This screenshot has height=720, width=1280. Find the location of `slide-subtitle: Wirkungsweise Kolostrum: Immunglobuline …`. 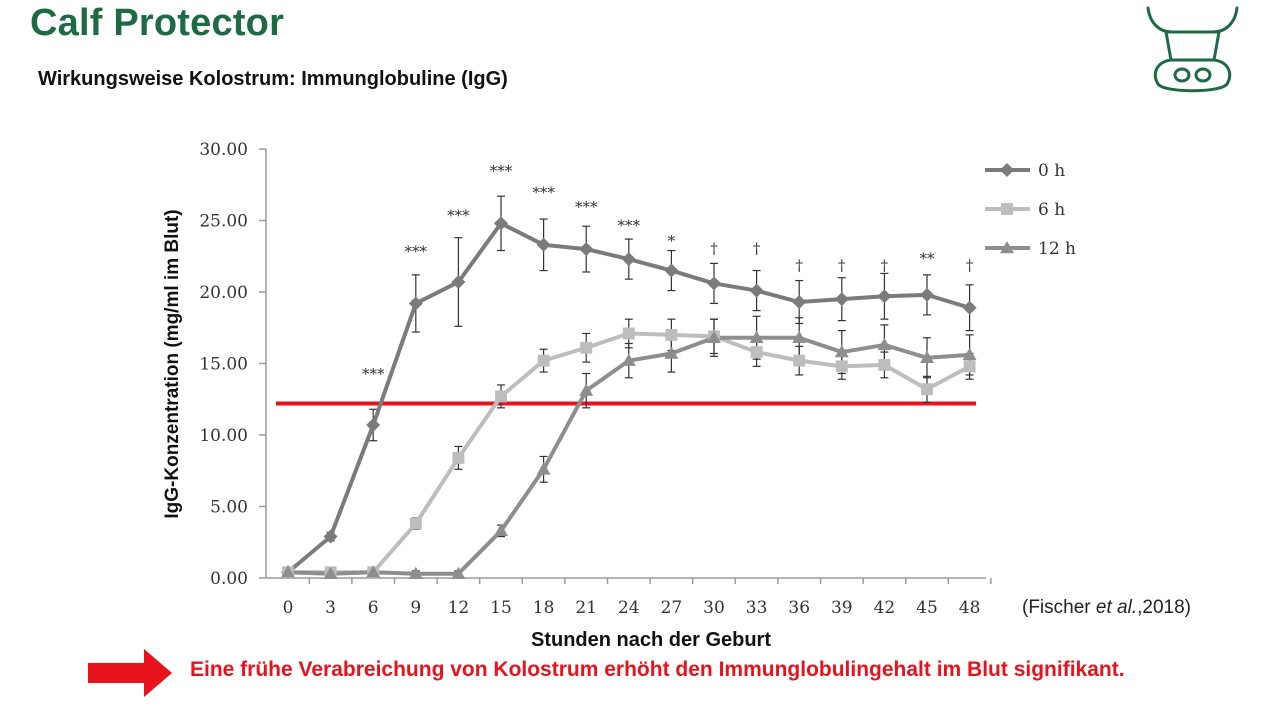

slide-subtitle: Wirkungsweise Kolostrum: Immunglobuline … is located at coordinates (273, 79).